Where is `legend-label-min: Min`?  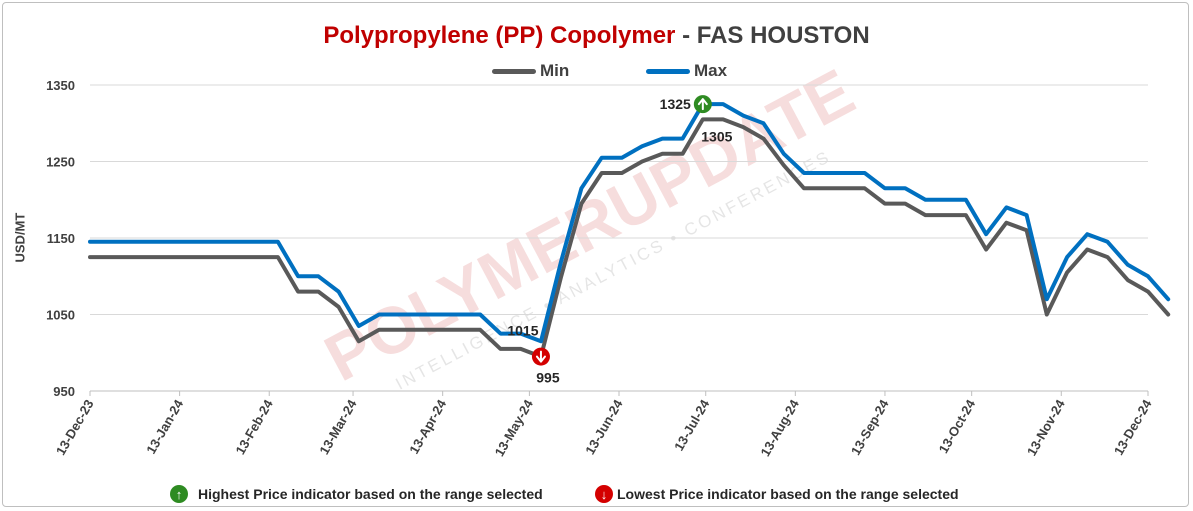
legend-label-min: Min is located at coordinates (555, 70).